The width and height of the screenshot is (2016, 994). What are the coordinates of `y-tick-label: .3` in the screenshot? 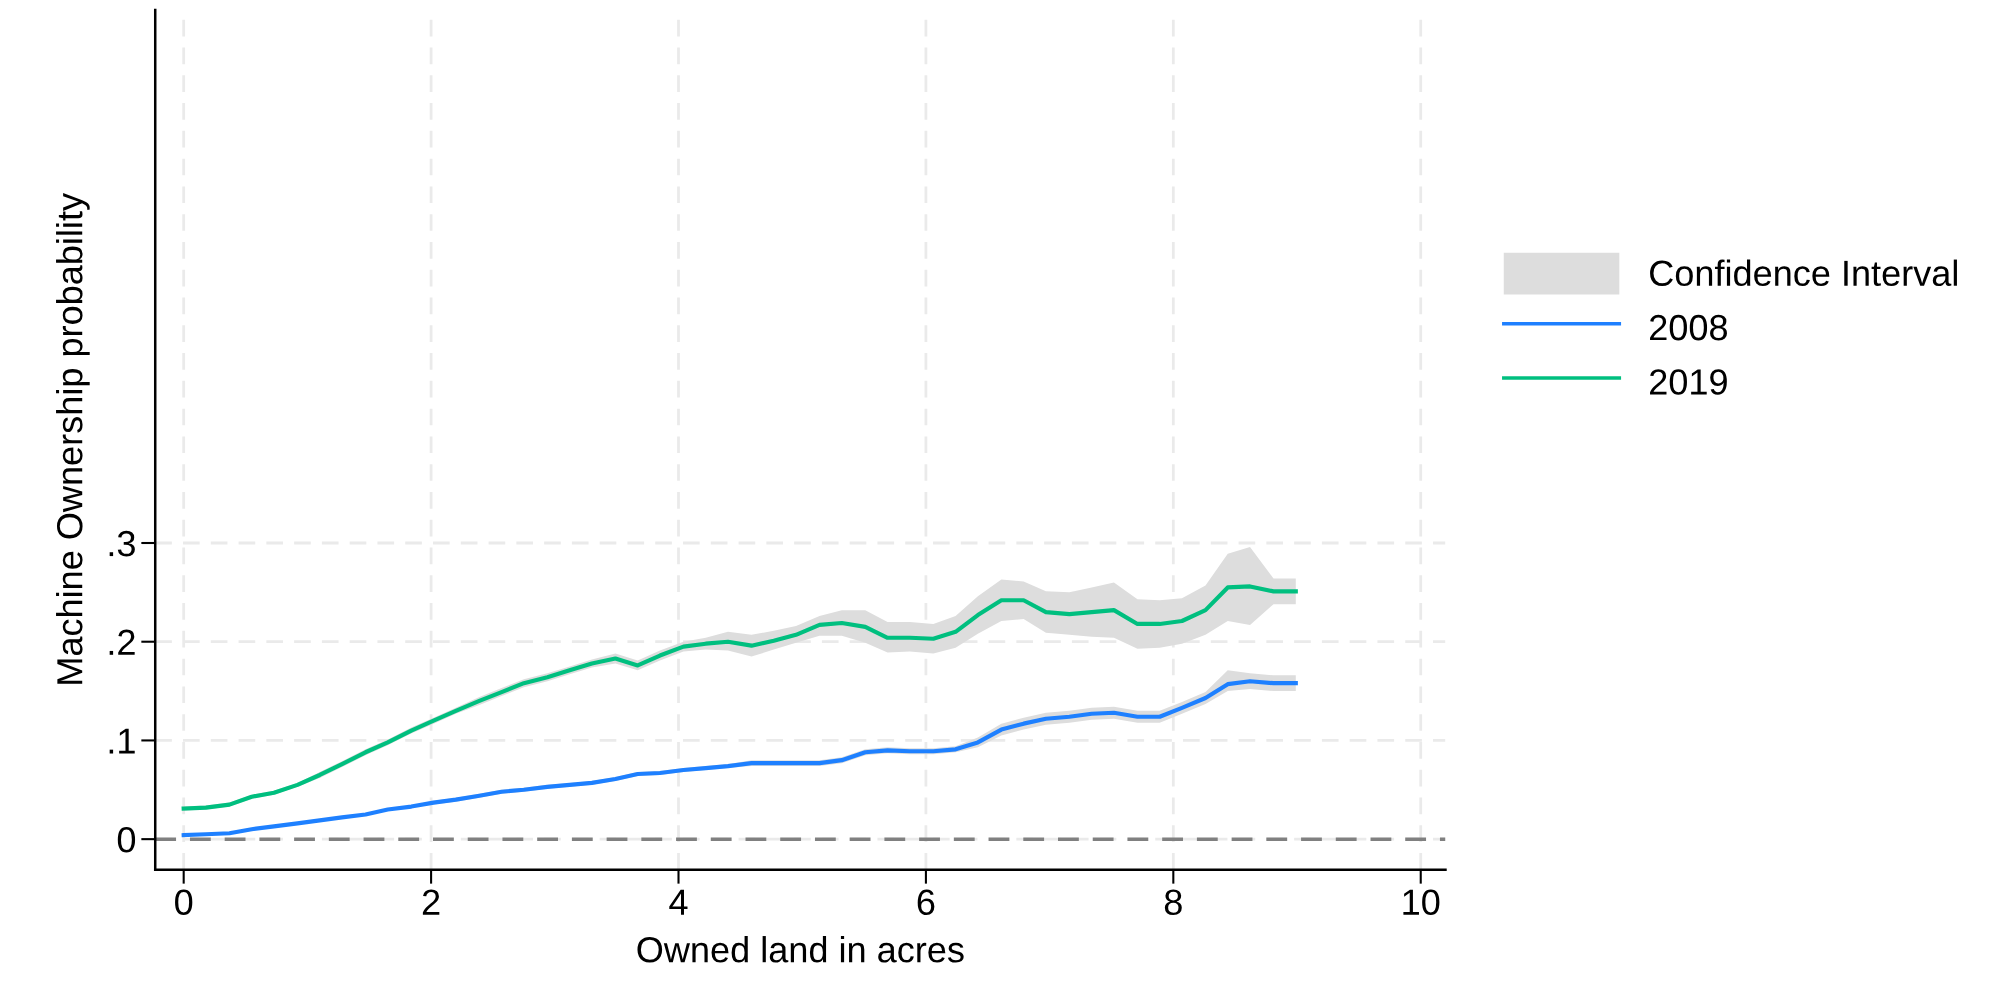 It's located at (122, 543).